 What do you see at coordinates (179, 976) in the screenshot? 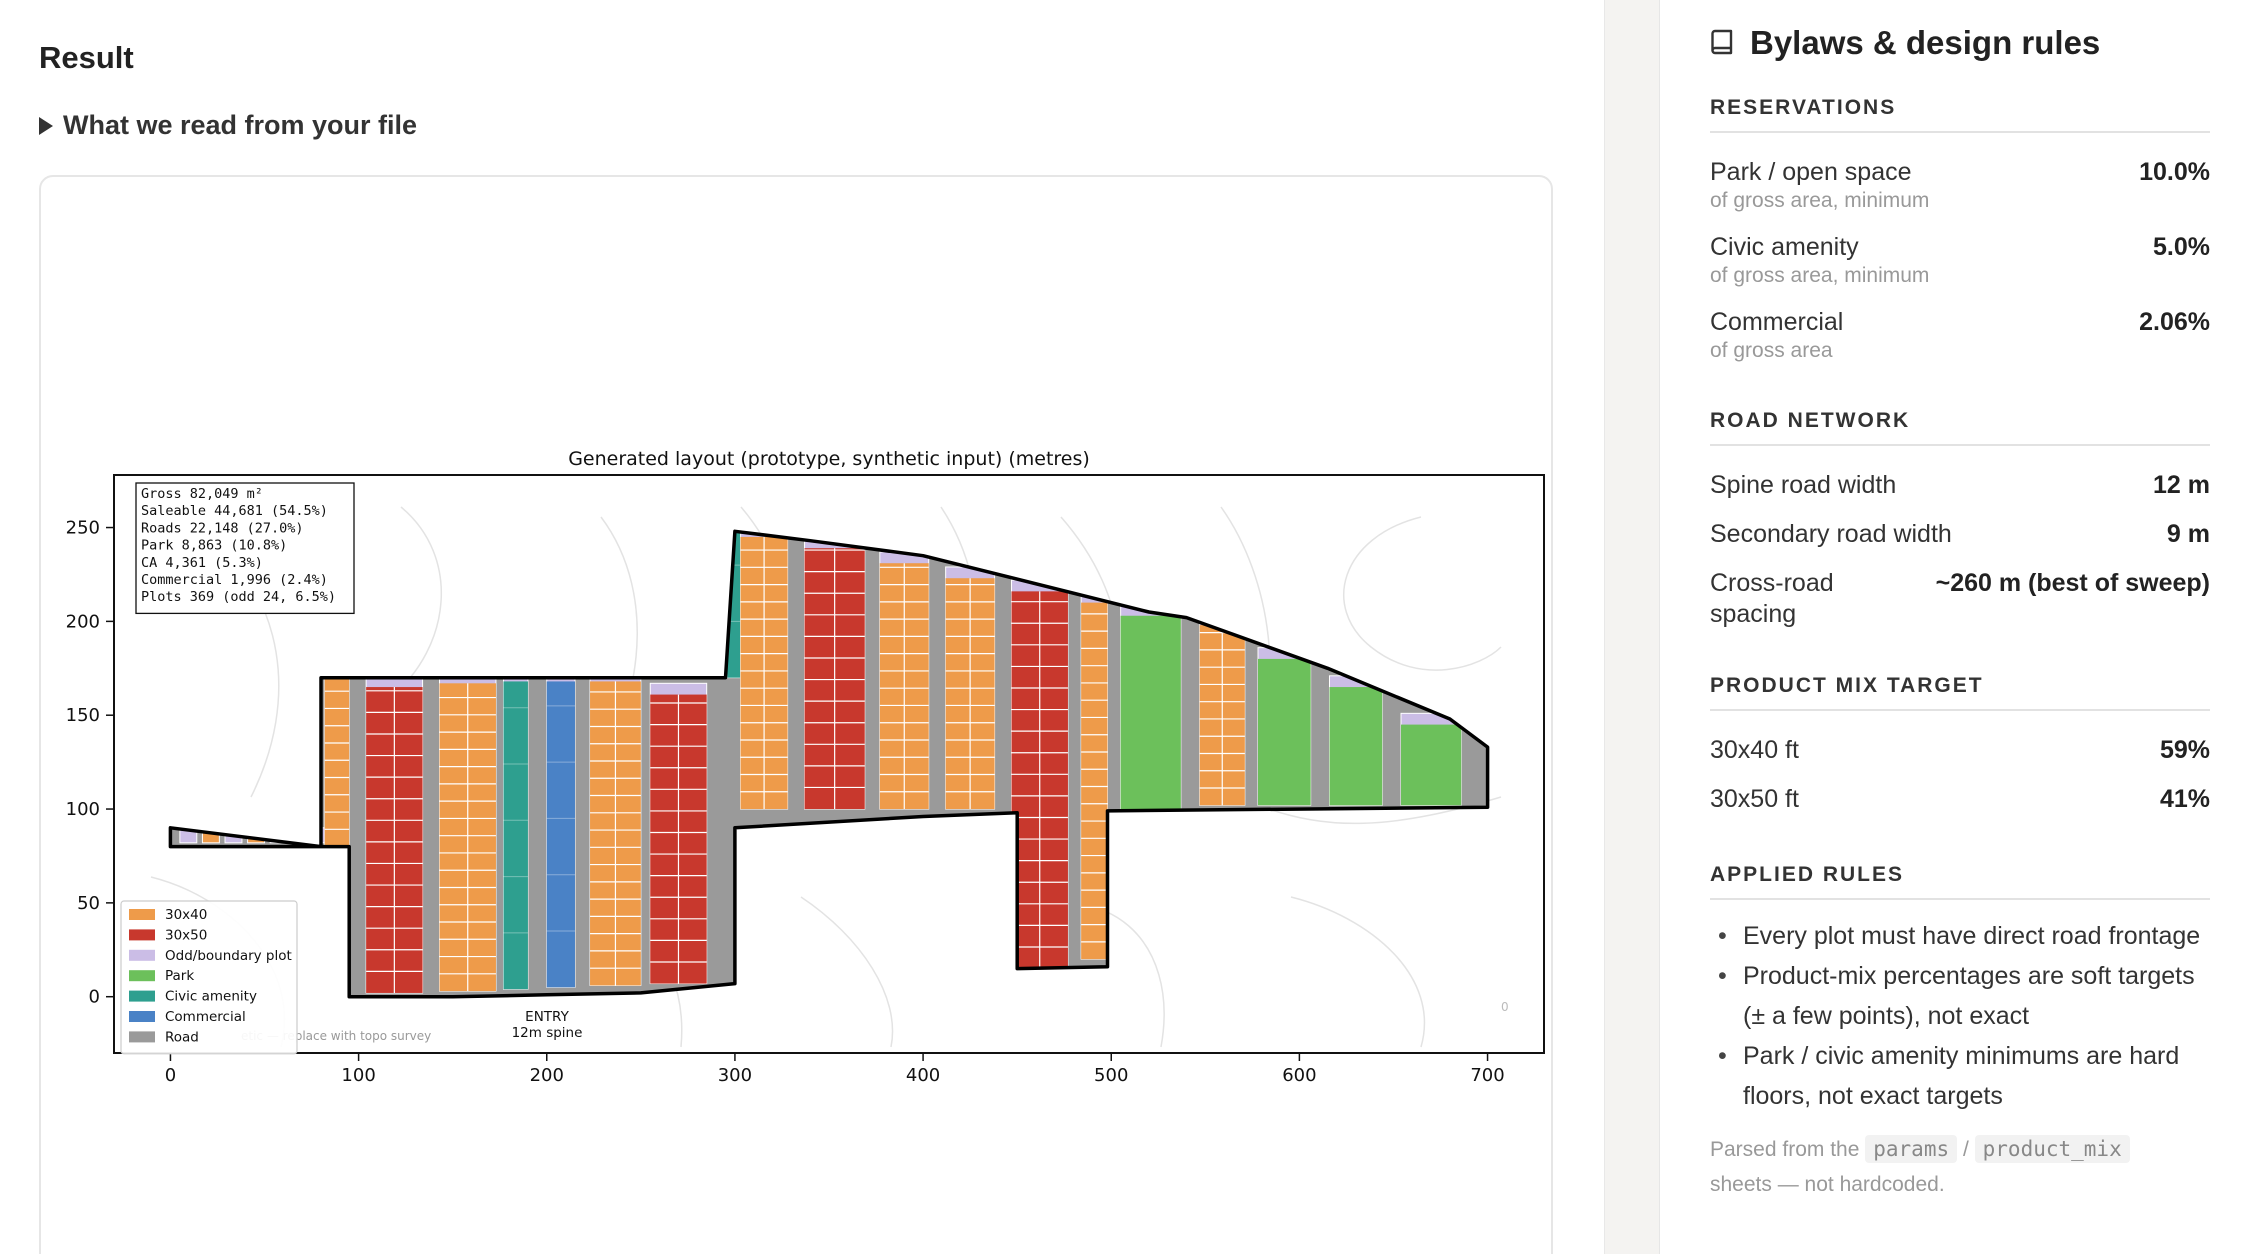
I see `legend-label: Park` at bounding box center [179, 976].